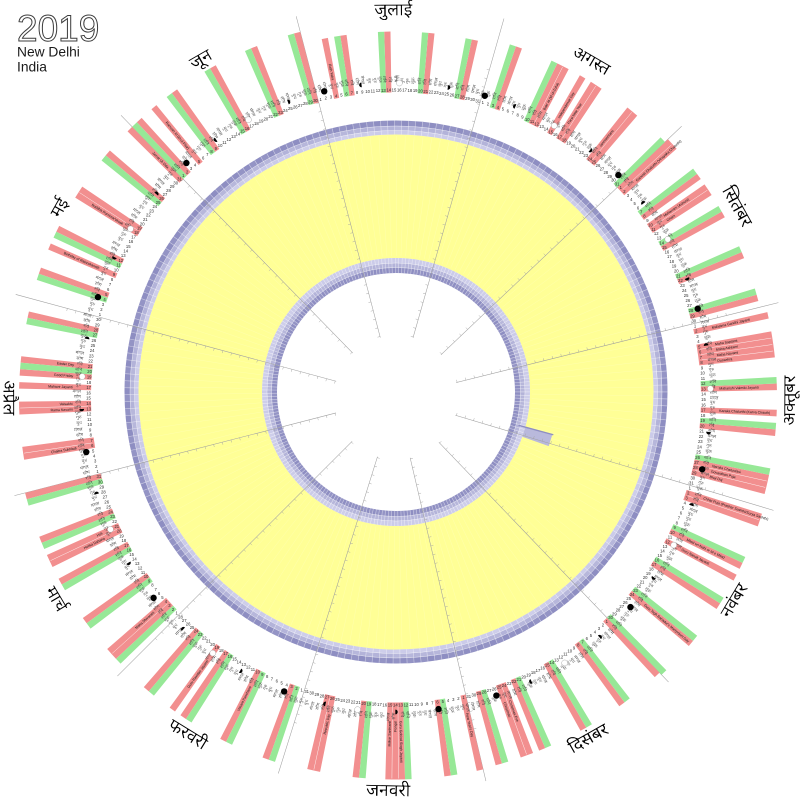 The width and height of the screenshot is (800, 800). Describe the element at coordinates (389, 734) in the screenshot. I see `svg-text: Makar Sankranti` at that location.